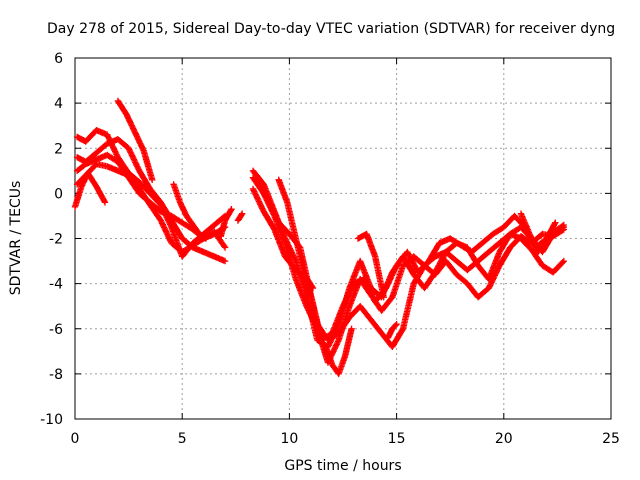 Image resolution: width=640 pixels, height=480 pixels. Describe the element at coordinates (504, 439) in the screenshot. I see `x-tick-label: 20` at that location.